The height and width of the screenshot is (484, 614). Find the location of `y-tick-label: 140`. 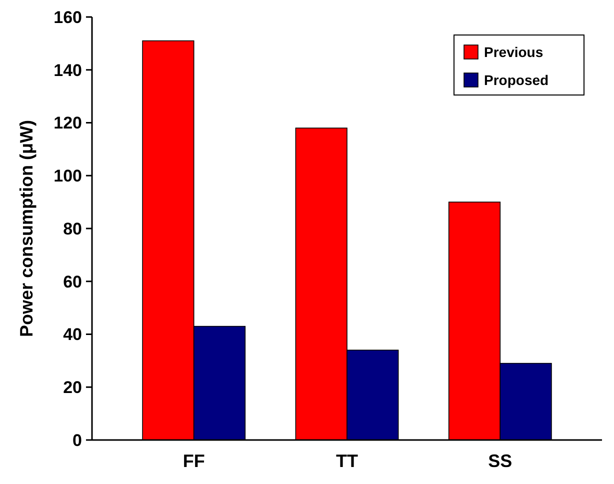

y-tick-label: 140 is located at coordinates (68, 70).